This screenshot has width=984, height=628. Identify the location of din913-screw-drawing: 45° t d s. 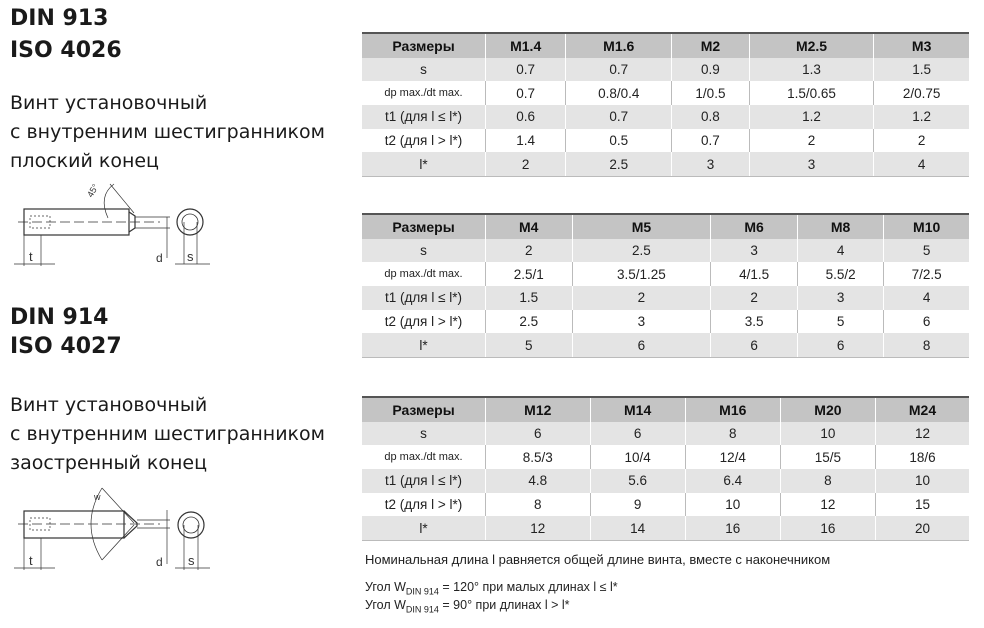
(112, 224).